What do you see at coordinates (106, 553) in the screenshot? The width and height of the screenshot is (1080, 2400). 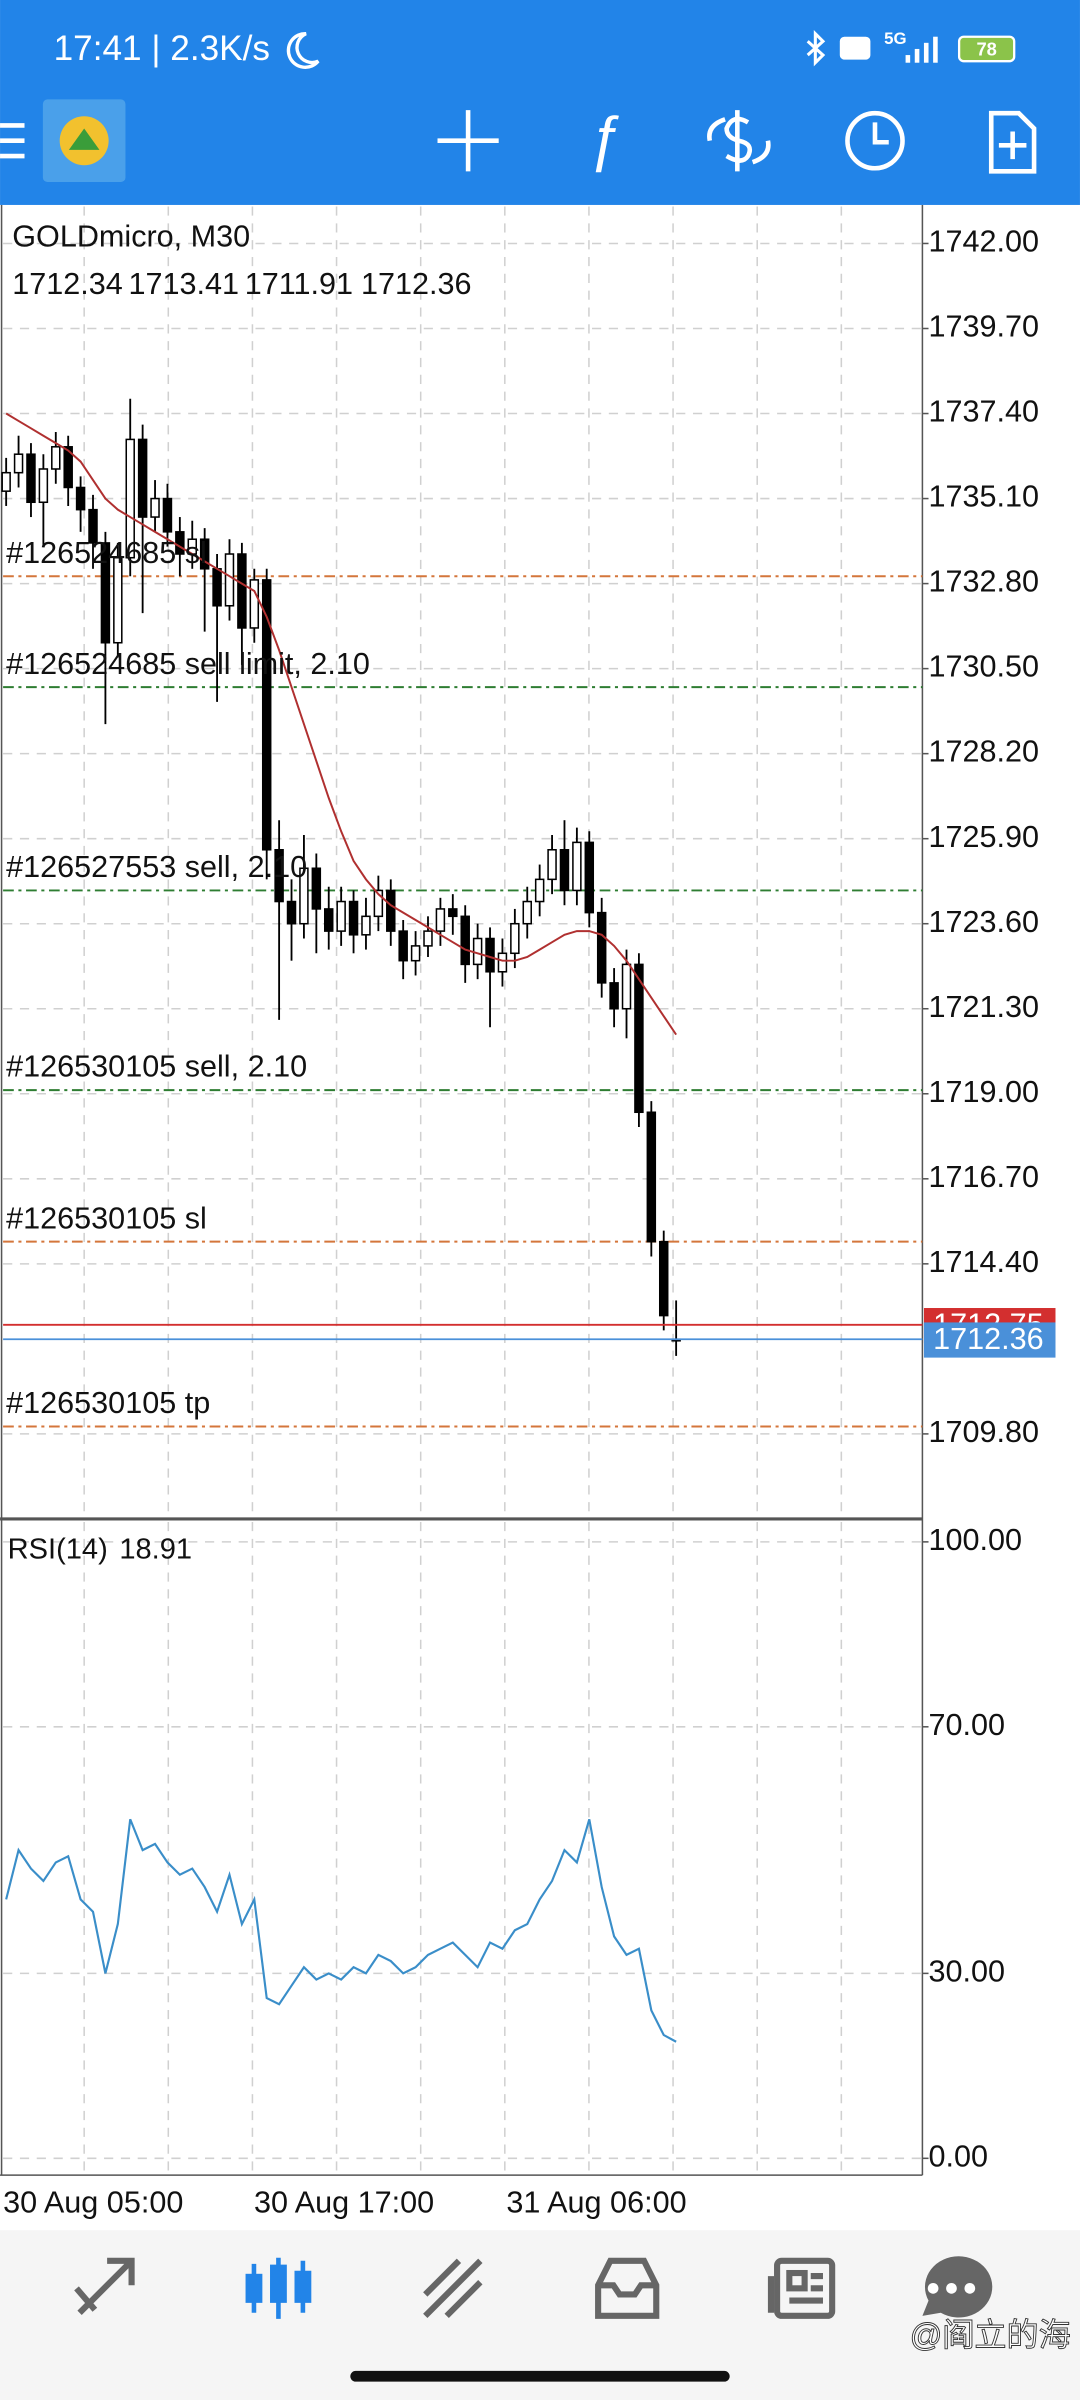 I see `order-label: #126524685 sl` at bounding box center [106, 553].